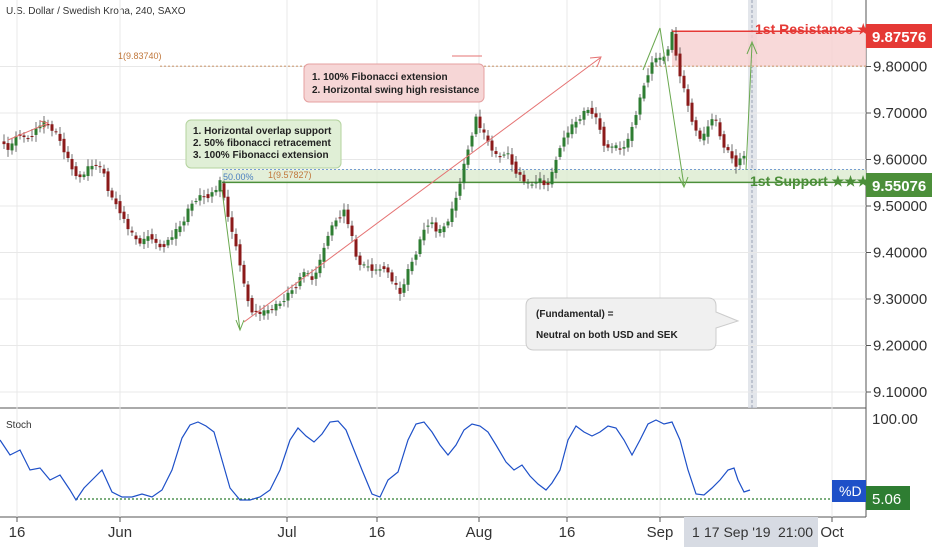 The width and height of the screenshot is (932, 550). What do you see at coordinates (751, 532) in the screenshot?
I see `time-cursor-badge` at bounding box center [751, 532].